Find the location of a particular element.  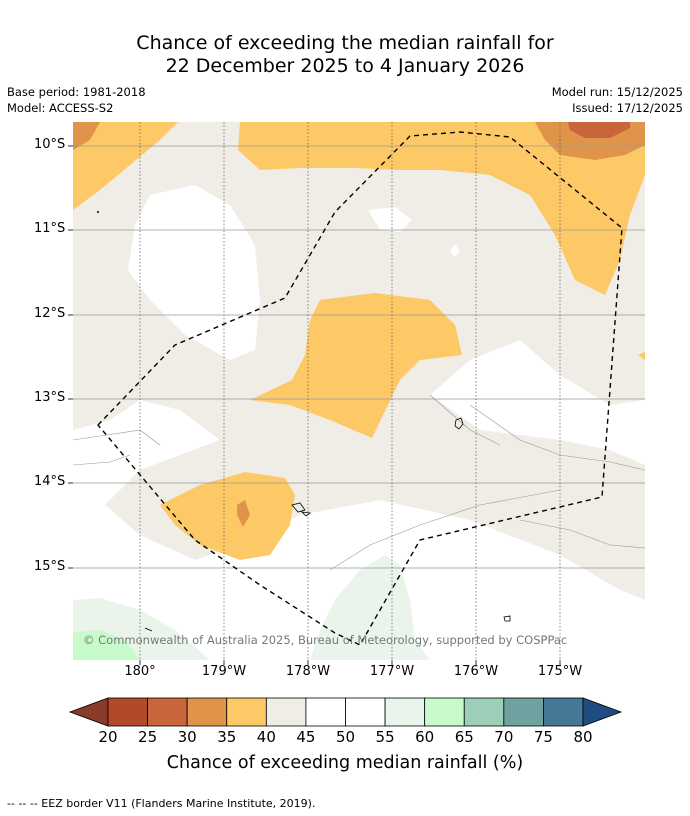

colorbar-over-arrow is located at coordinates (602, 712).